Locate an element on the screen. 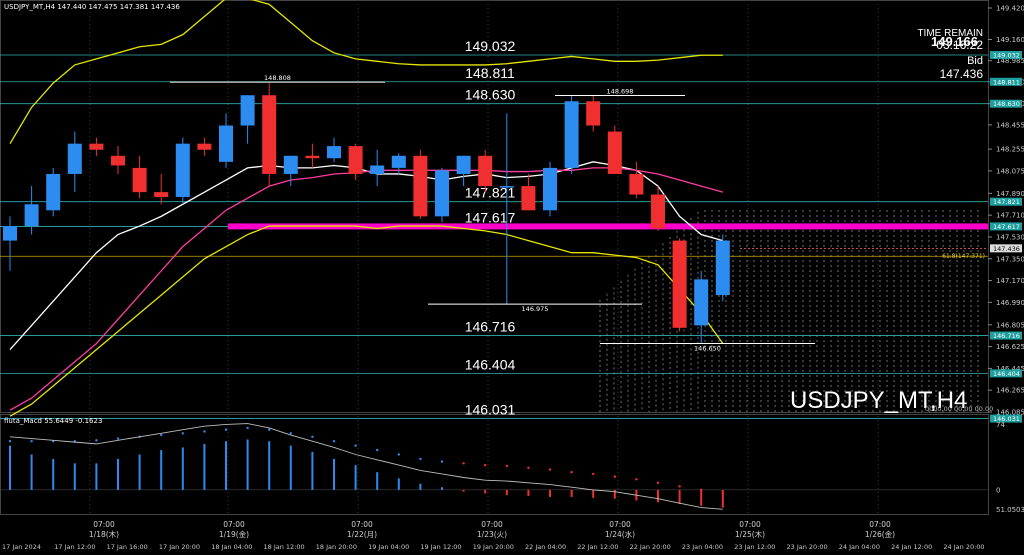 The width and height of the screenshot is (1024, 555). y-tick-label: 147.170 is located at coordinates (1010, 281).